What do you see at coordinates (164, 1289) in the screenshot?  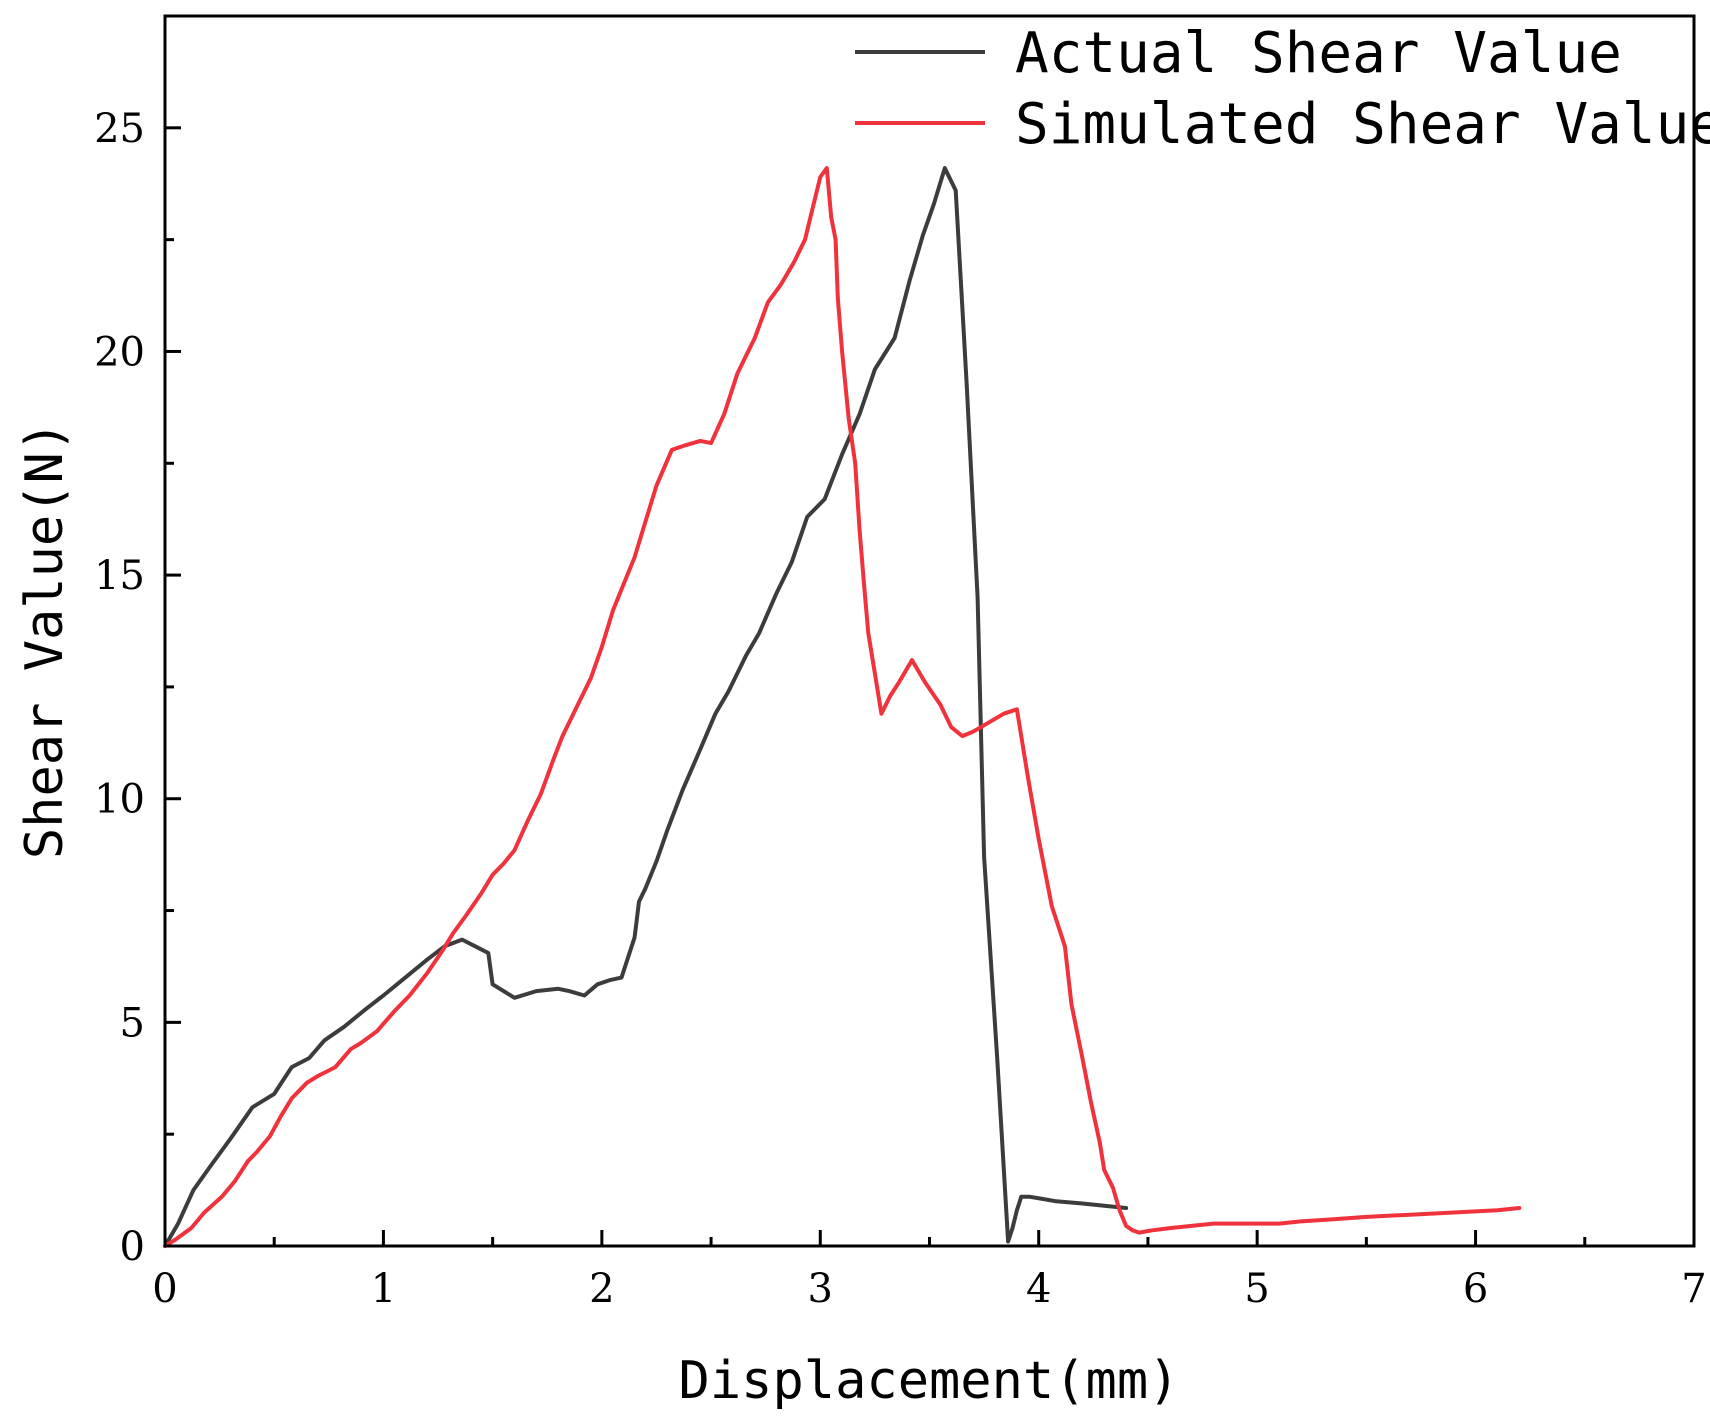 I see `x-tick-label: 0` at bounding box center [164, 1289].